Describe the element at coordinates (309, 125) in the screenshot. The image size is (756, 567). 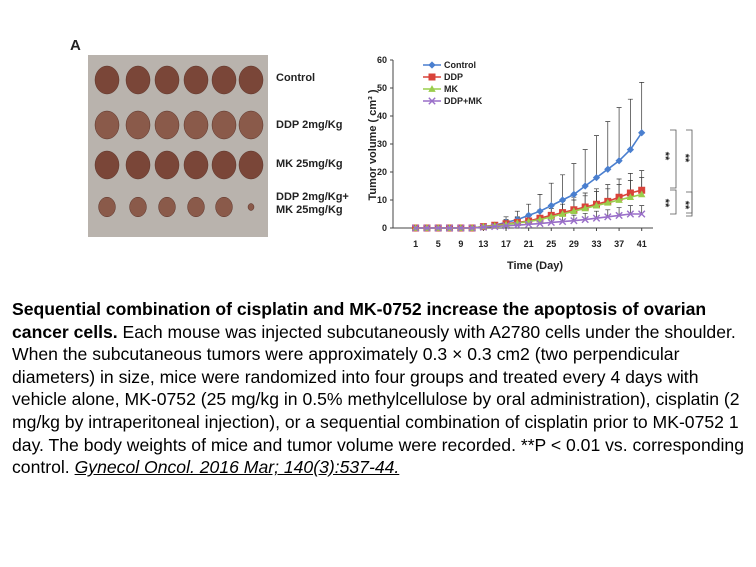
I see `group-label: DDP 2mg/Kg` at that location.